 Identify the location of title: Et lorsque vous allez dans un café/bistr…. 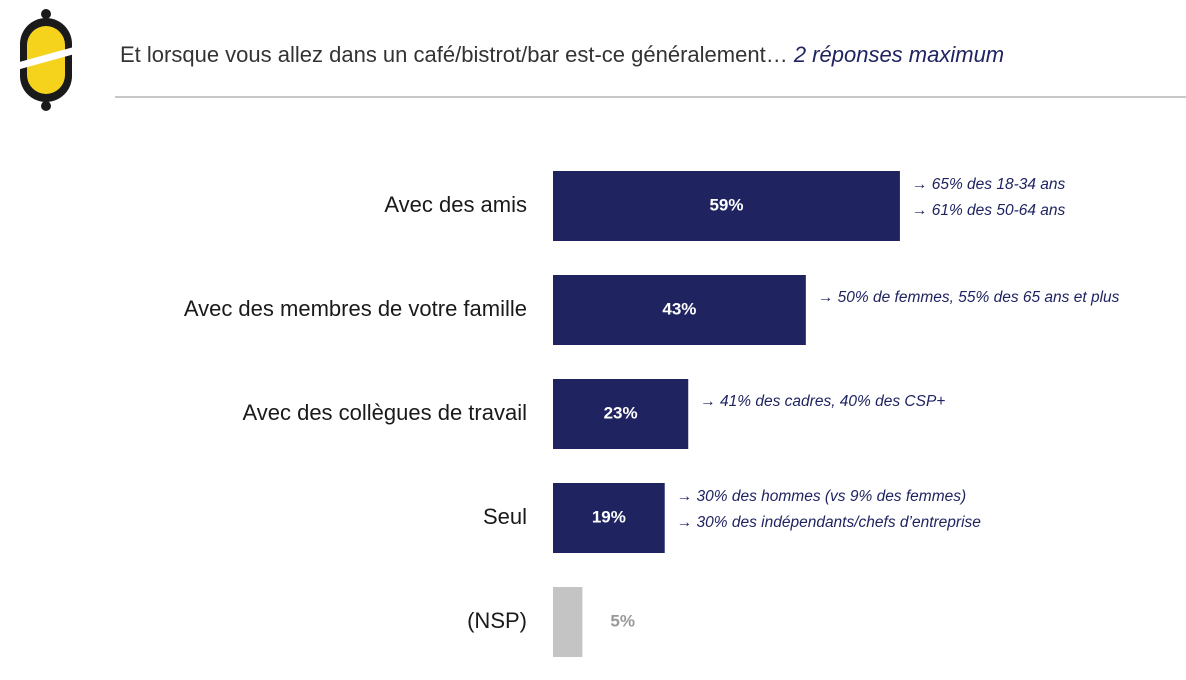
(454, 54).